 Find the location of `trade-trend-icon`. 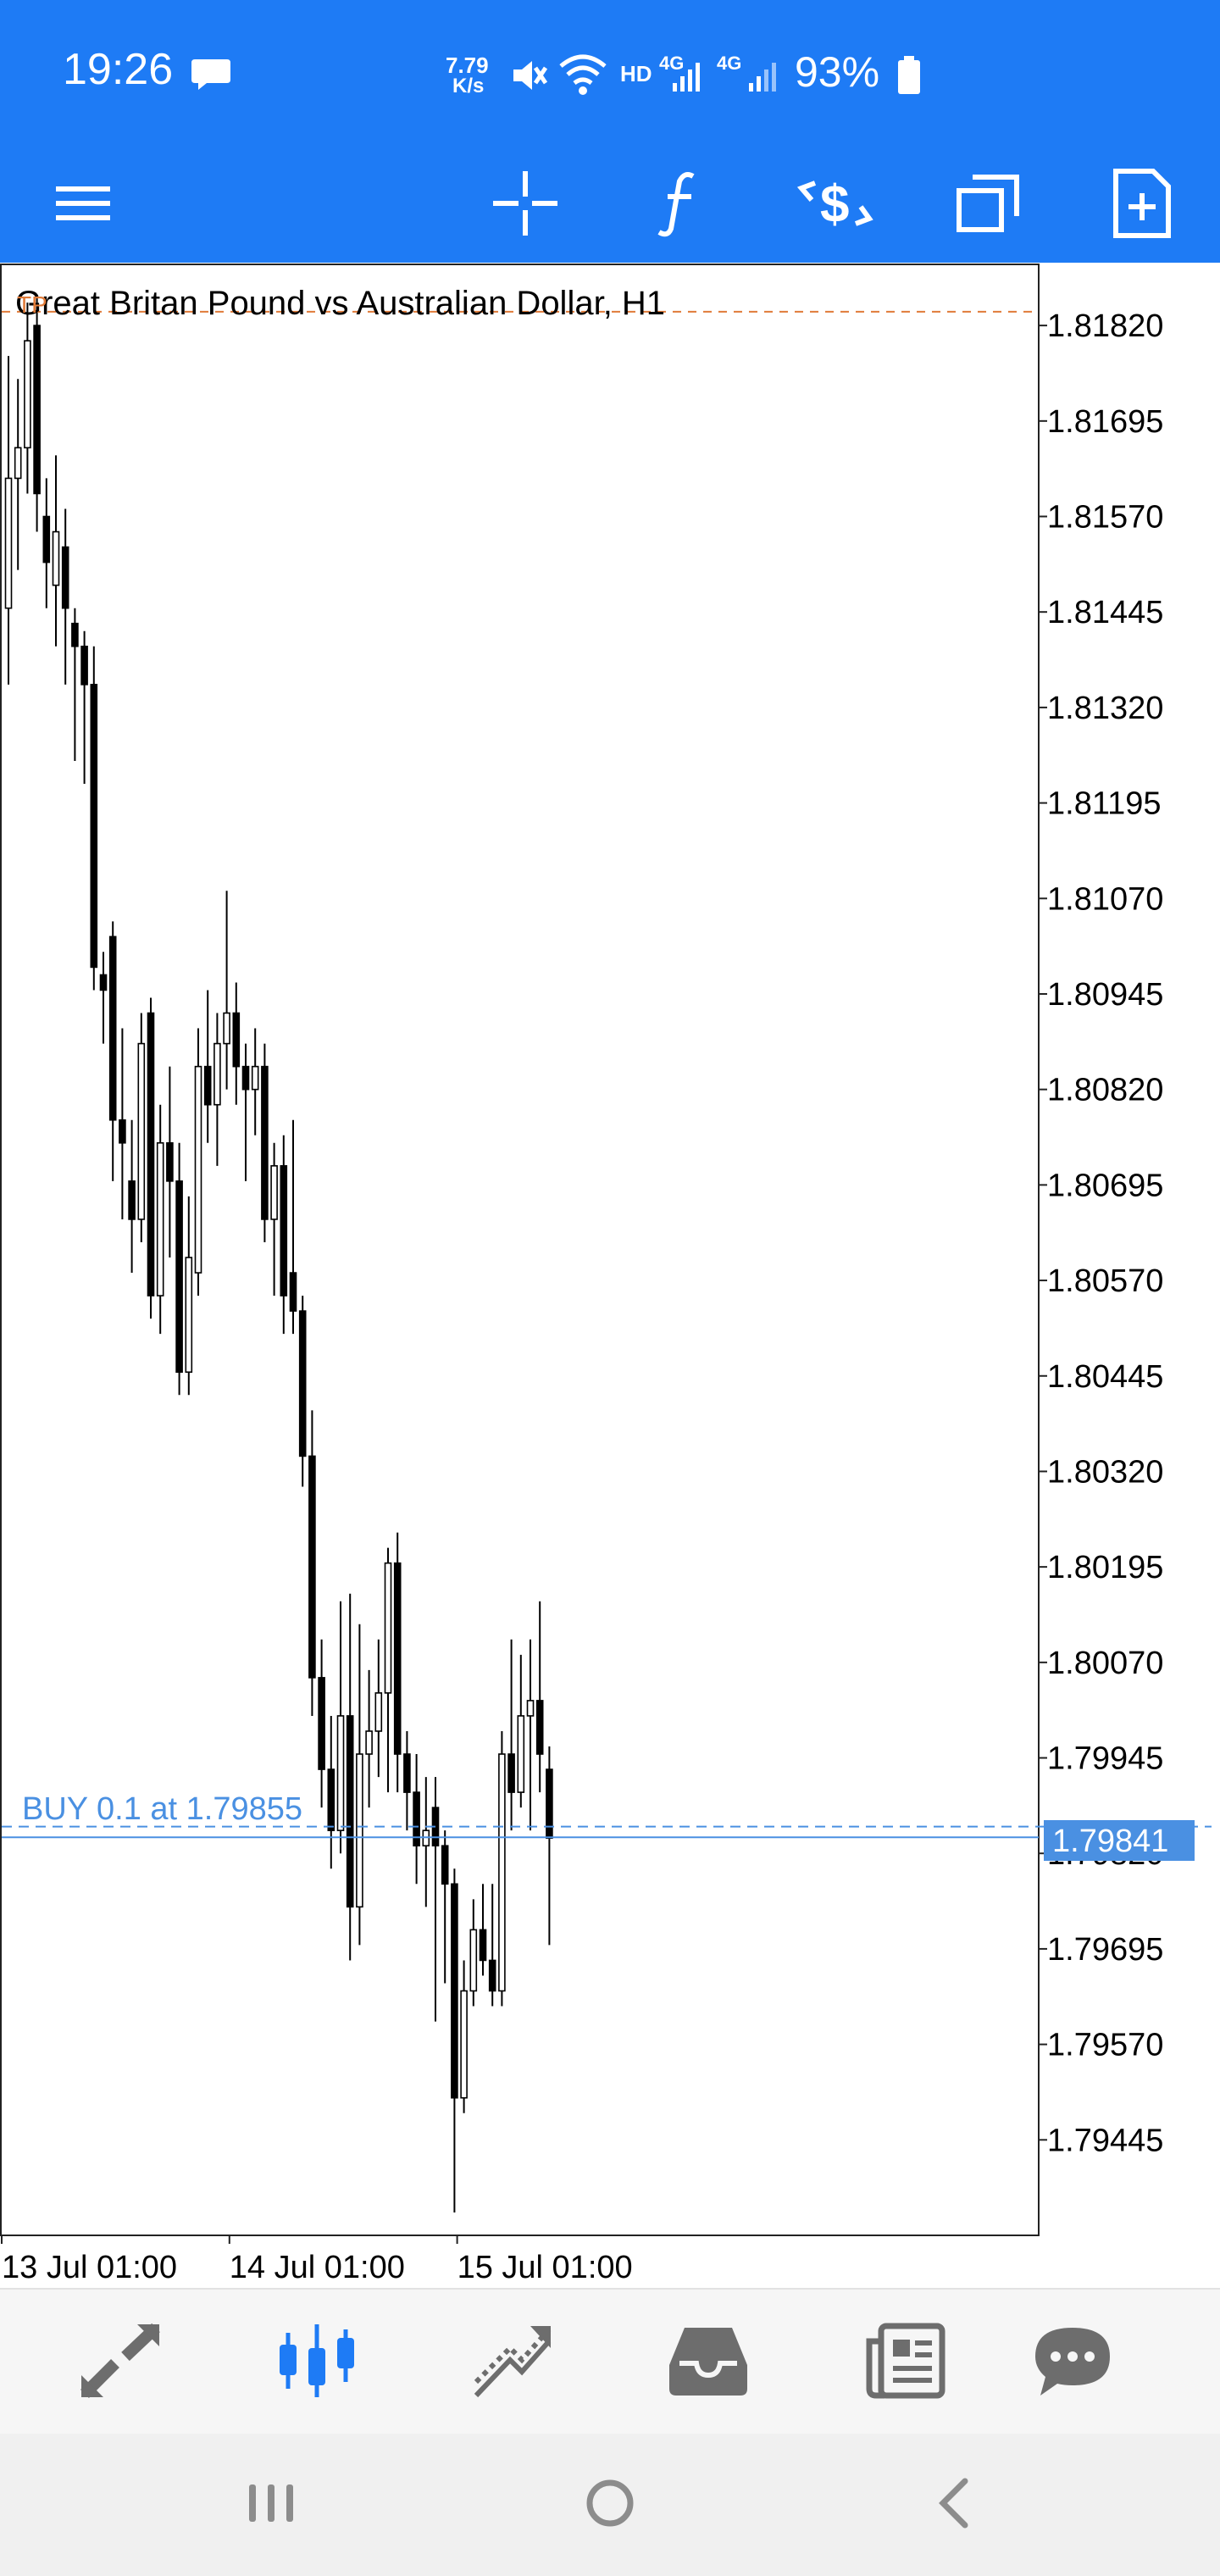

trade-trend-icon is located at coordinates (513, 2363).